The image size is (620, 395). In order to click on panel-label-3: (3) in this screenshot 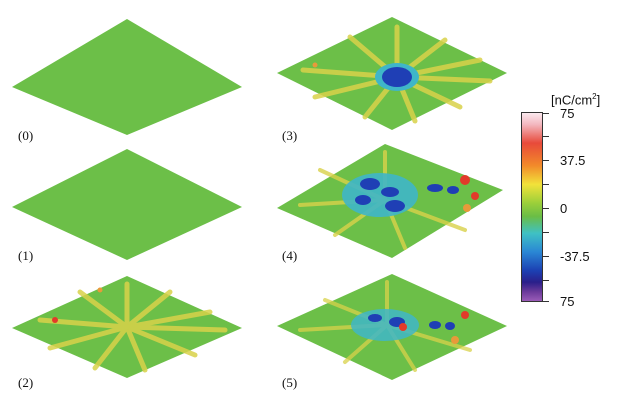, I will do `click(290, 135)`.